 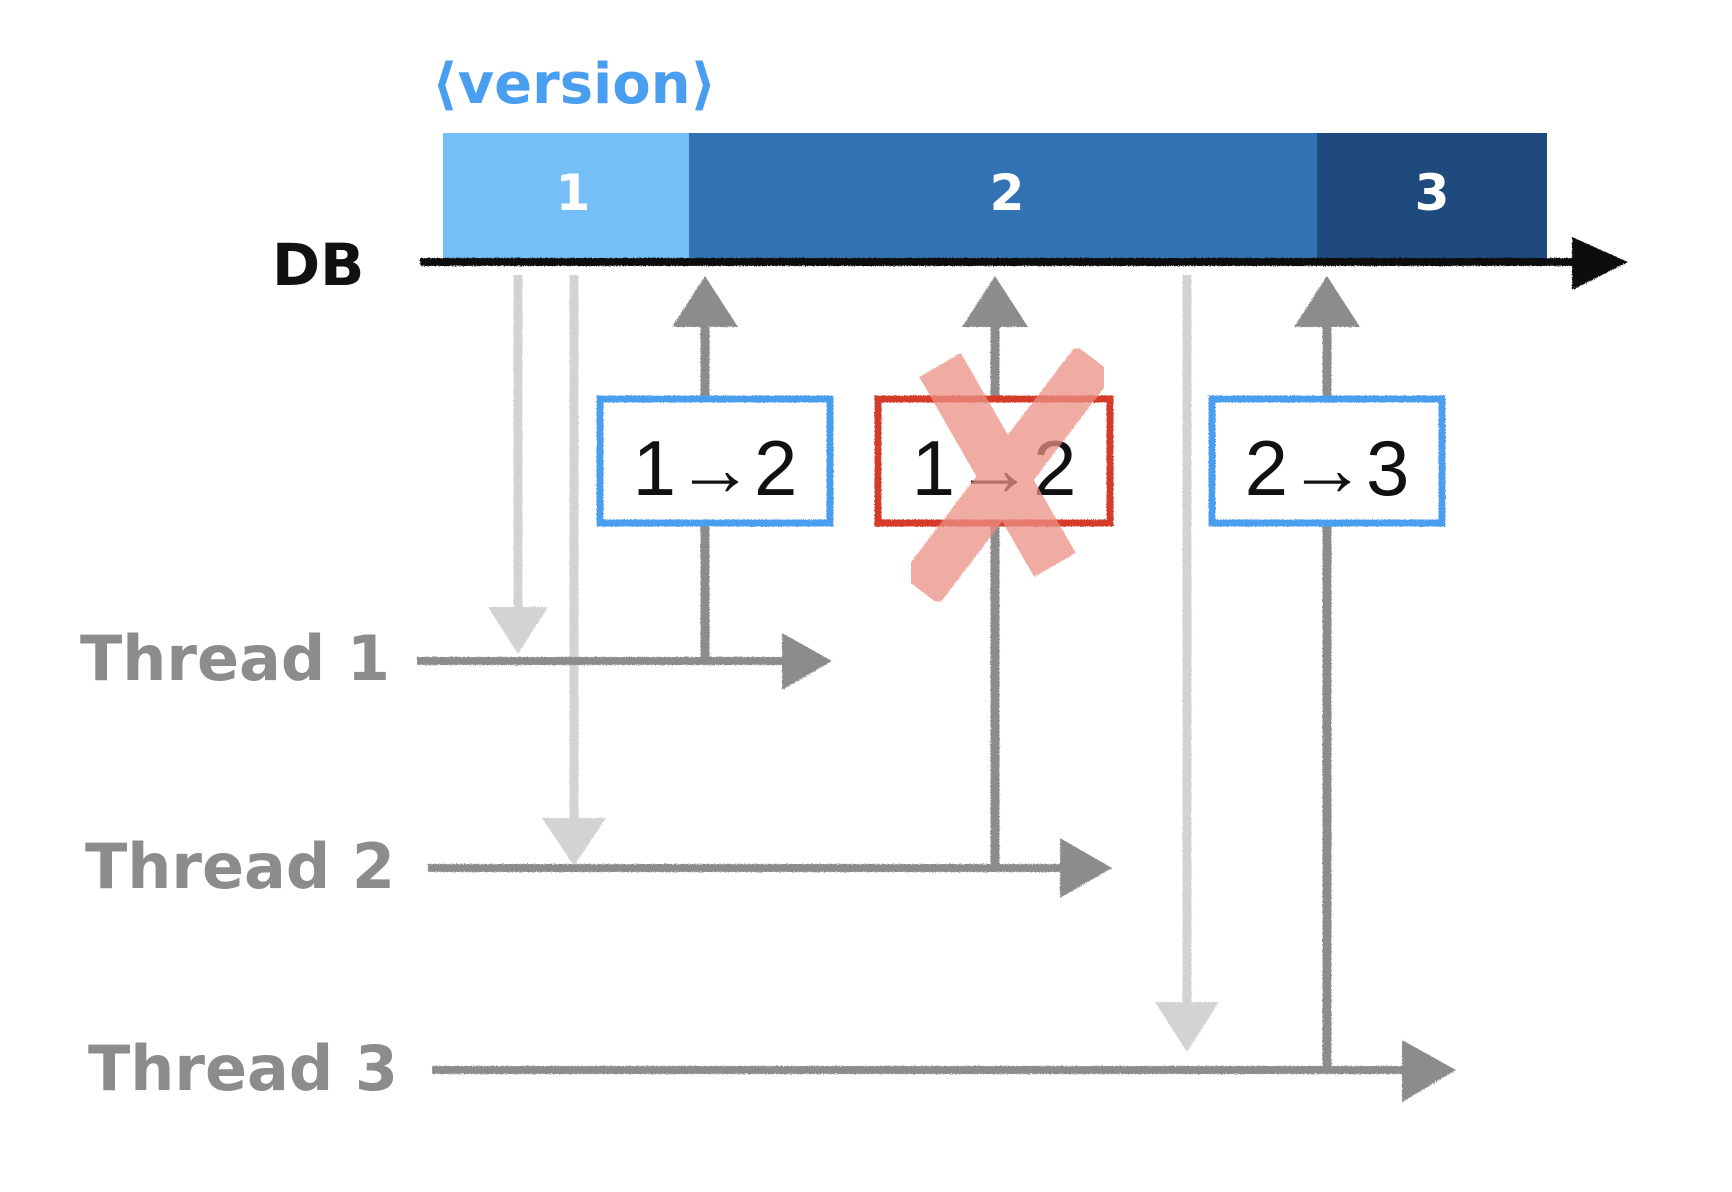 What do you see at coordinates (235, 658) in the screenshot?
I see `thread-1-label: Thread 1` at bounding box center [235, 658].